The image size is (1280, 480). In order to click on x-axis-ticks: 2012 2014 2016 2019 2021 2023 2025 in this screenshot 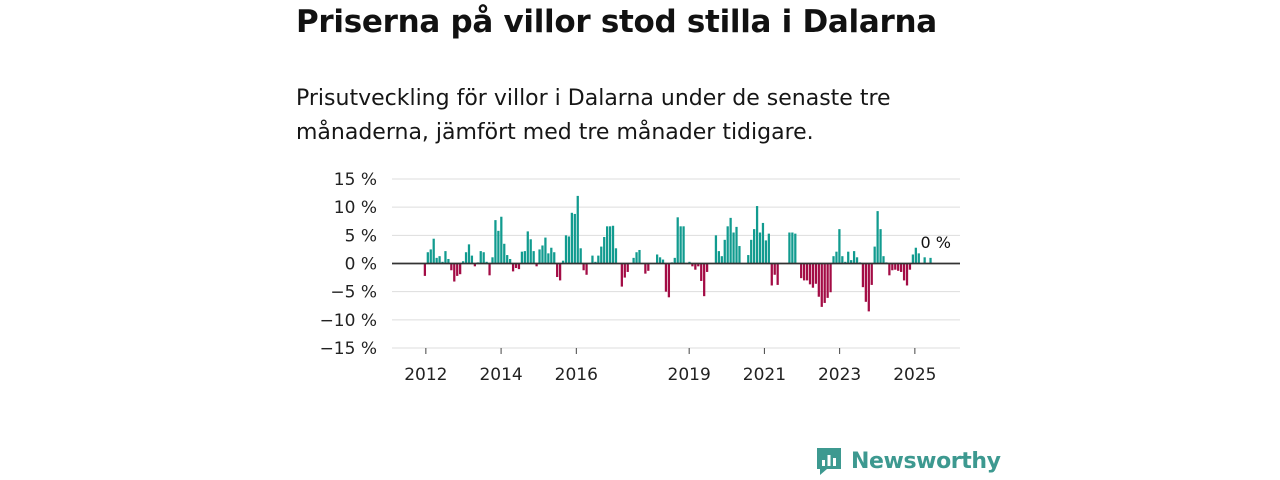, I will do `click(670, 366)`.